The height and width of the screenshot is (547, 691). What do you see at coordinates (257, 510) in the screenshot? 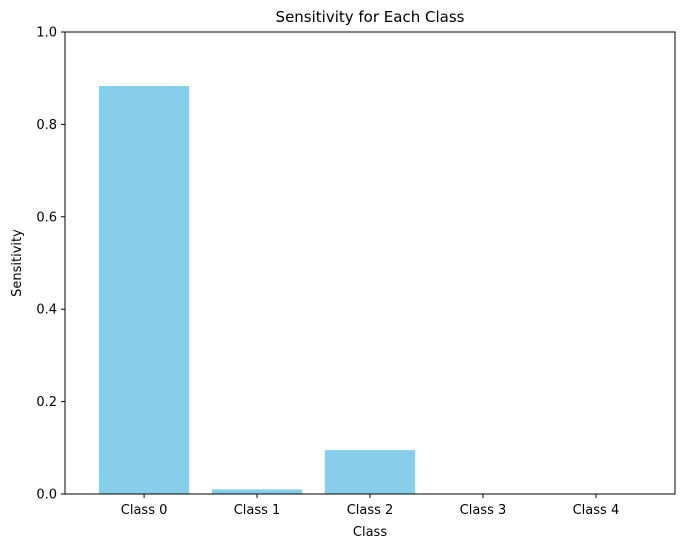
I see `x-tick-label: Class 1` at bounding box center [257, 510].